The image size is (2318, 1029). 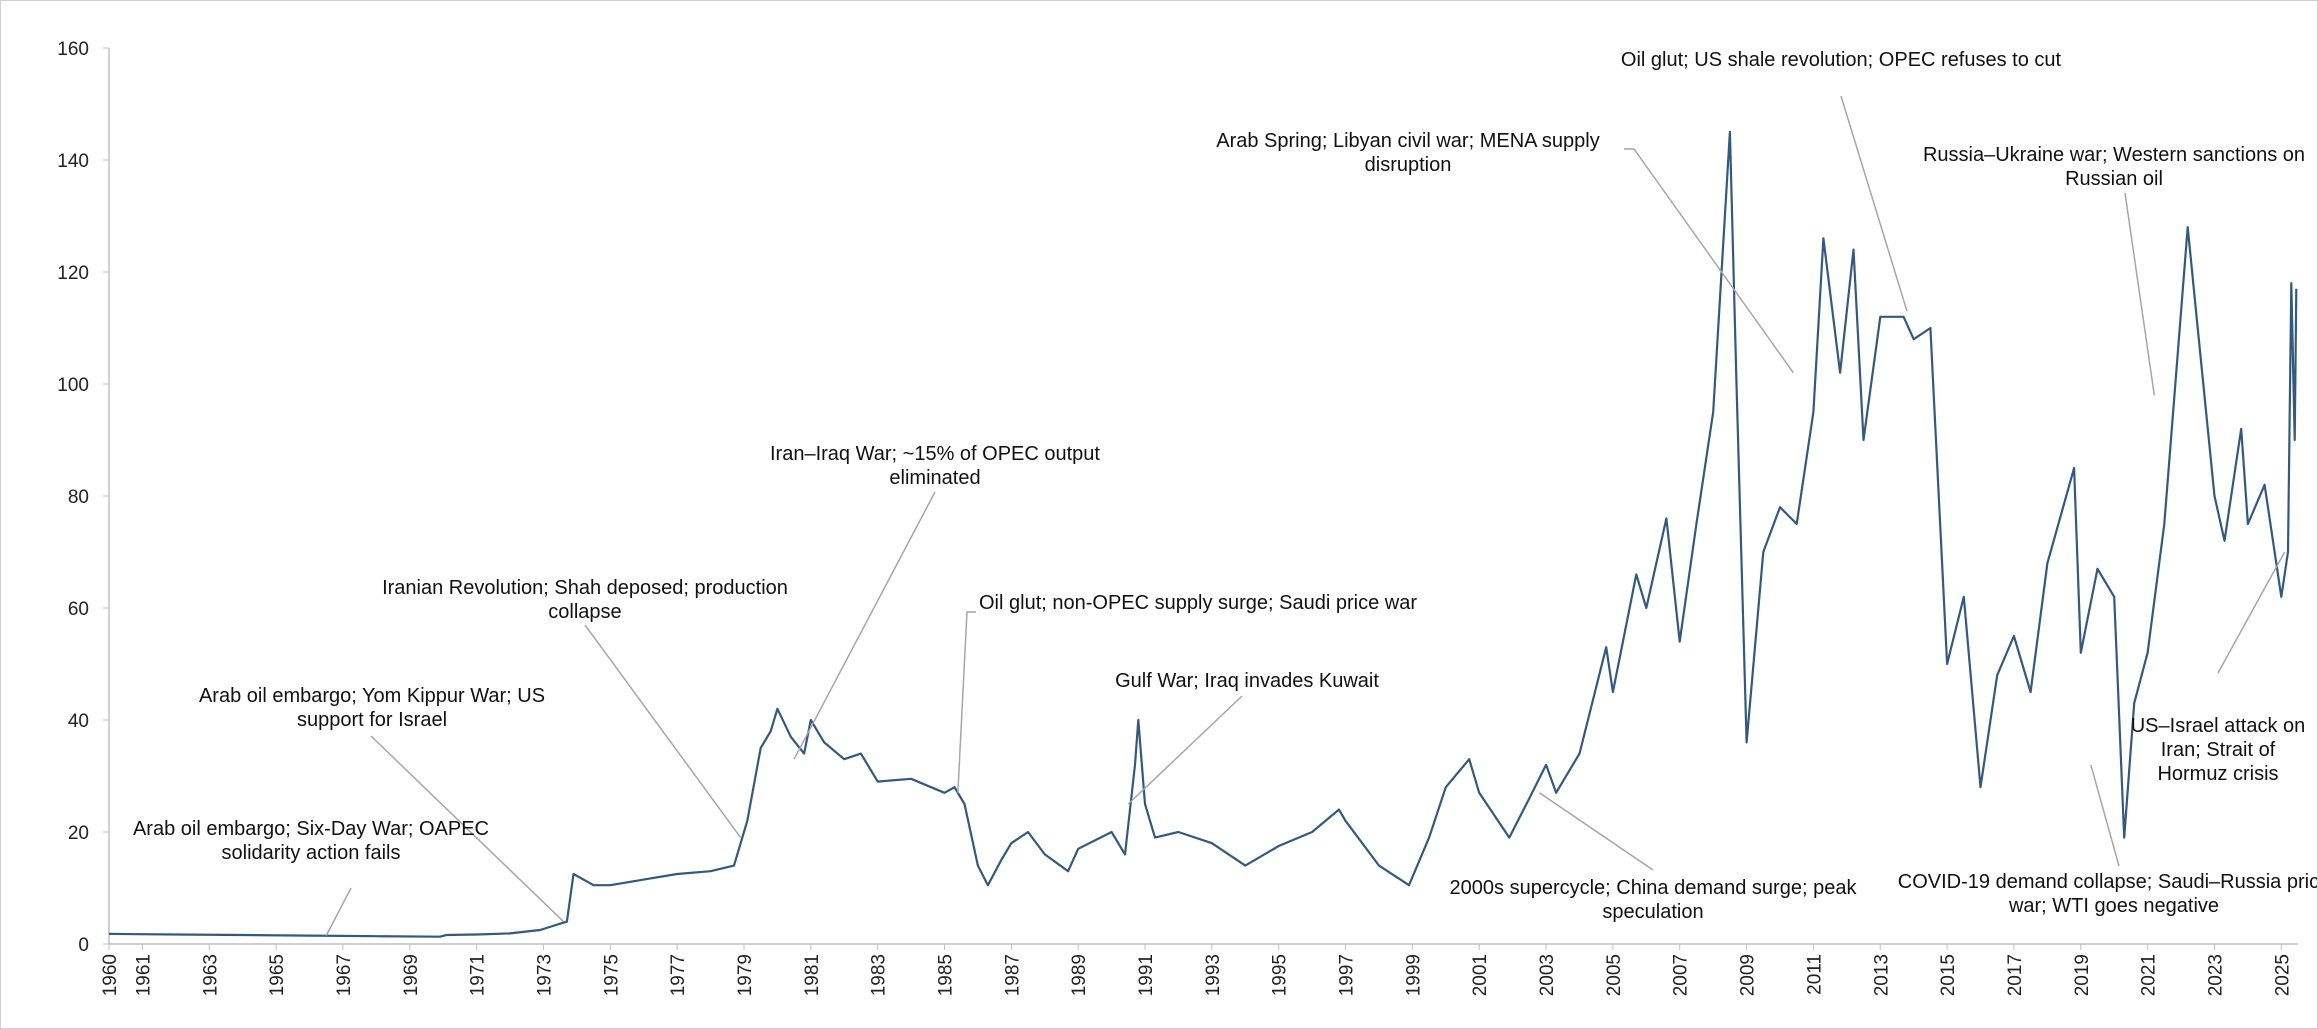 What do you see at coordinates (1413, 975) in the screenshot?
I see `x-tick-label: 1999` at bounding box center [1413, 975].